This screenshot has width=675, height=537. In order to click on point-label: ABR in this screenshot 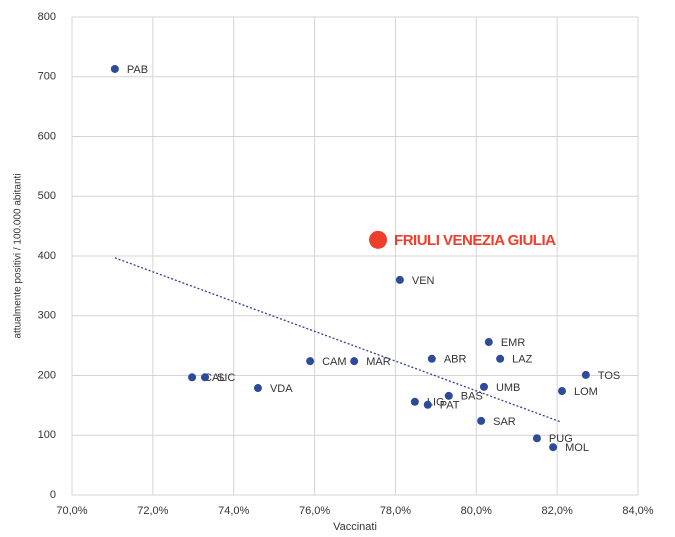, I will do `click(455, 360)`.